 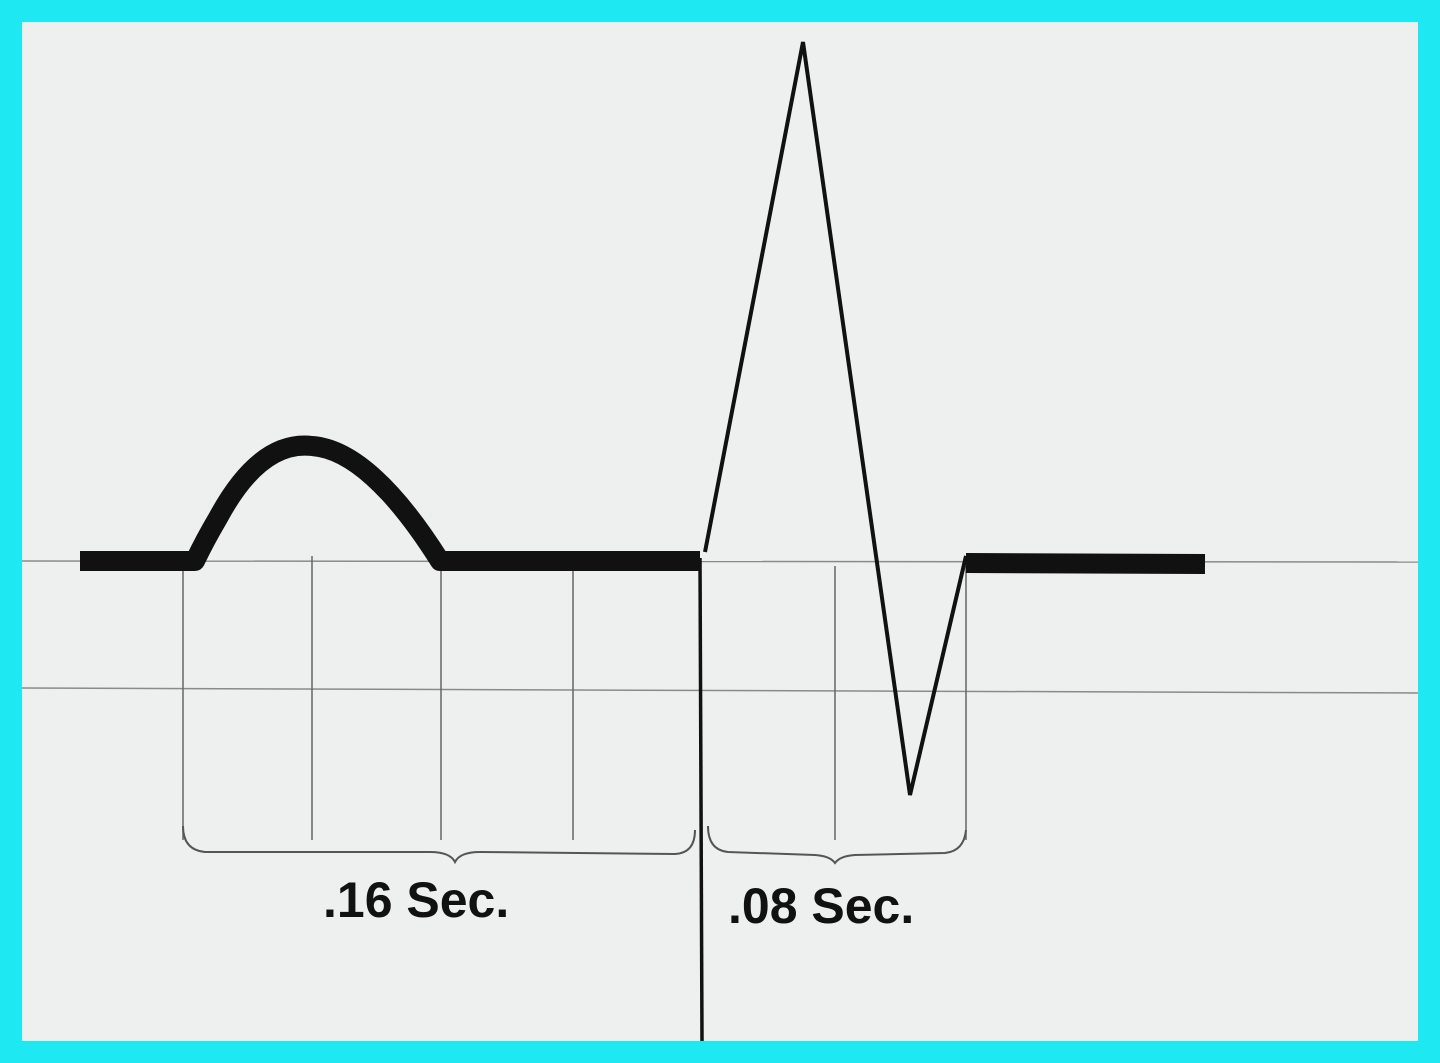 What do you see at coordinates (837, 845) in the screenshot?
I see `qrs-bracket` at bounding box center [837, 845].